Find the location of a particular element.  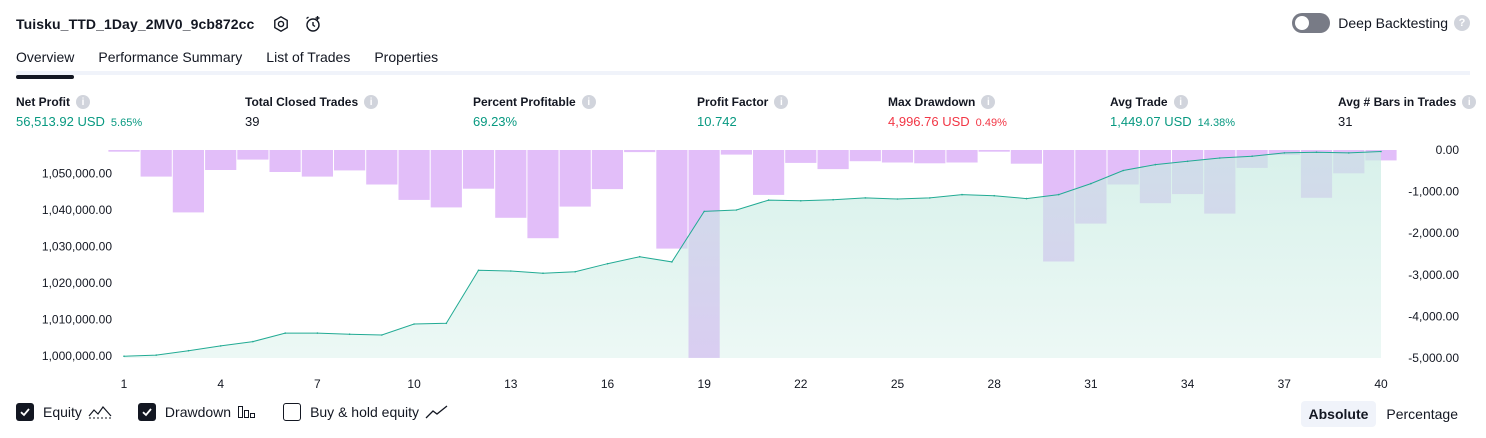

settings-icon is located at coordinates (281, 24).